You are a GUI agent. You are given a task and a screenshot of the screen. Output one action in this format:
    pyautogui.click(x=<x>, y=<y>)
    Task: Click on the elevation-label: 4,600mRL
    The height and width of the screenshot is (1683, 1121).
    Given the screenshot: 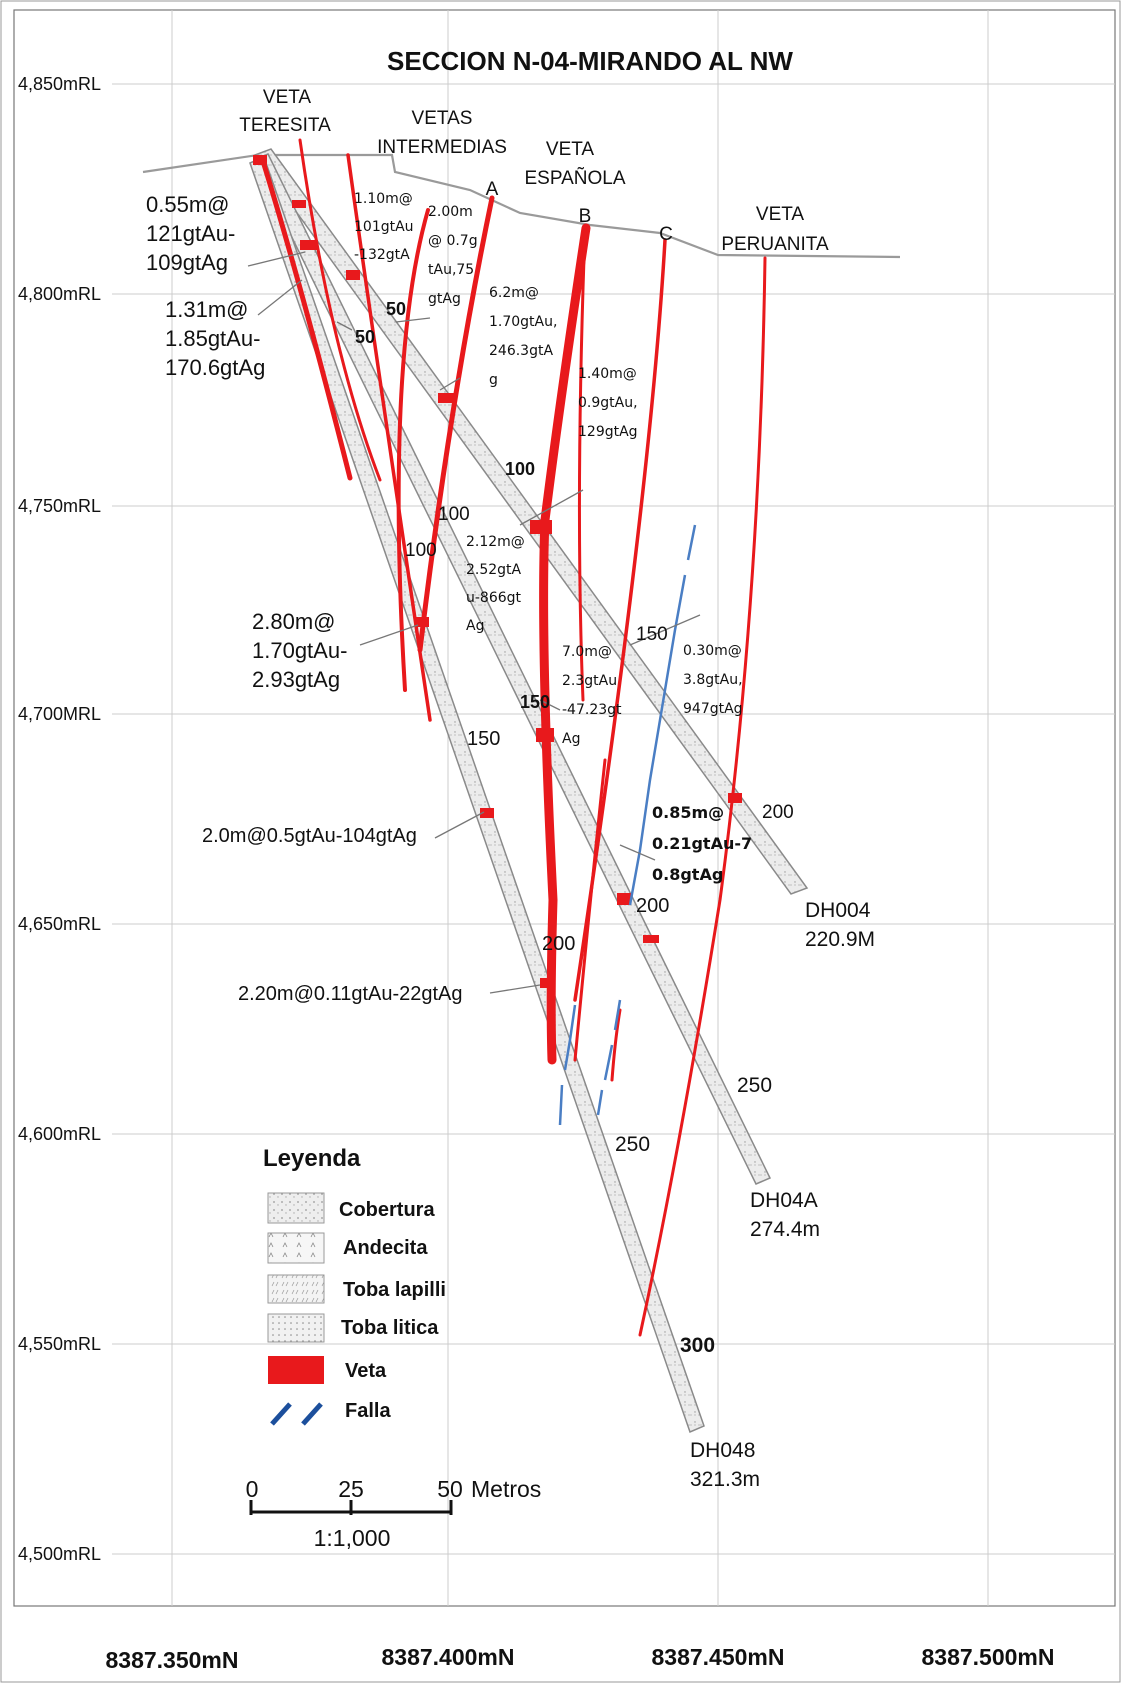 What is the action you would take?
    pyautogui.click(x=59, y=1134)
    